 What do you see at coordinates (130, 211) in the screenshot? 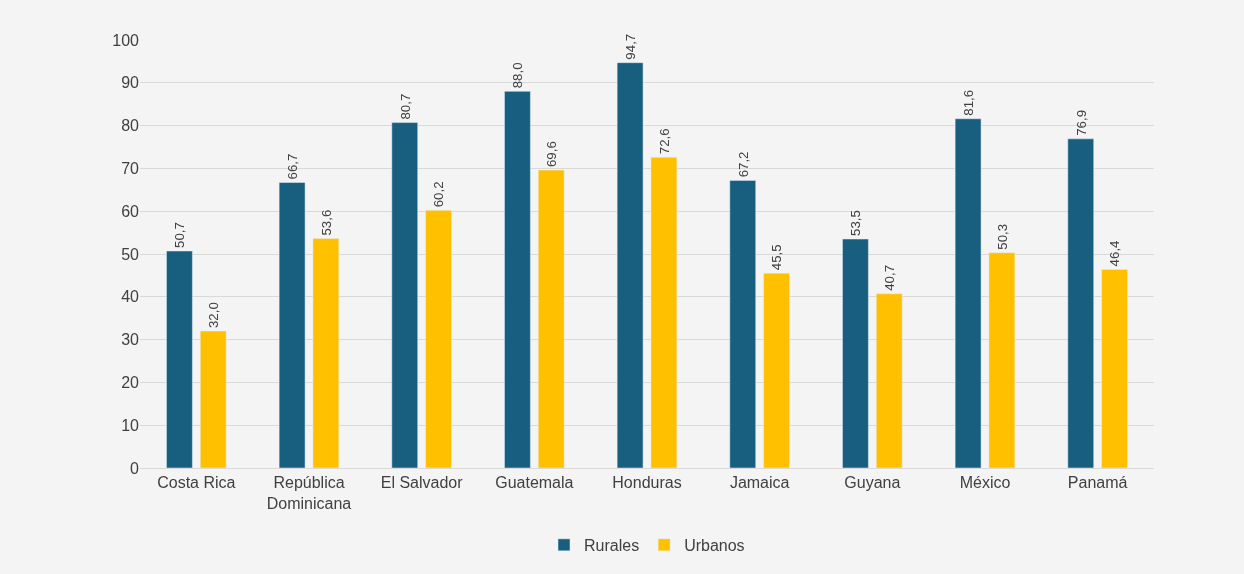
I see `y-tick-label: 60` at bounding box center [130, 211].